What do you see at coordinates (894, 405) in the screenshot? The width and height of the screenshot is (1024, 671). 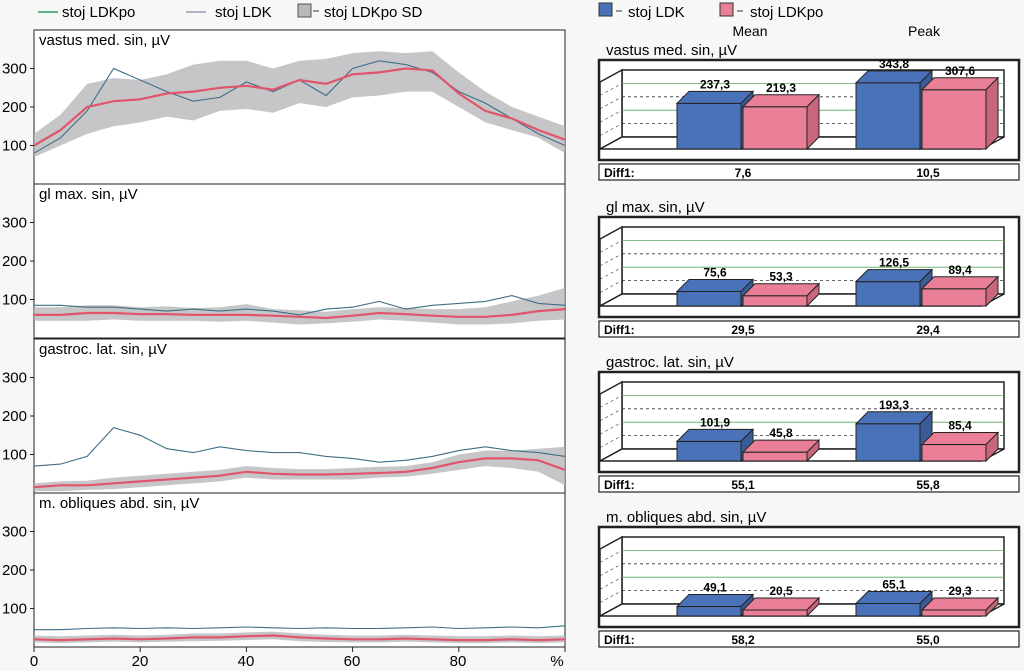 I see `bar-value-label: 193,3` at bounding box center [894, 405].